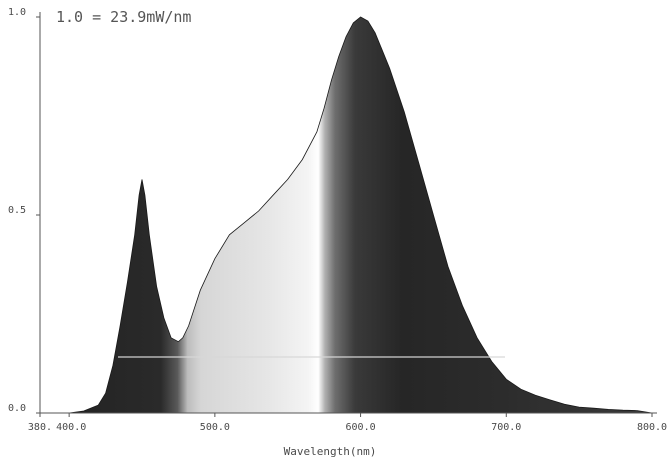 The image size is (670, 464). What do you see at coordinates (215, 427) in the screenshot?
I see `x-tick-label: 500.0` at bounding box center [215, 427].